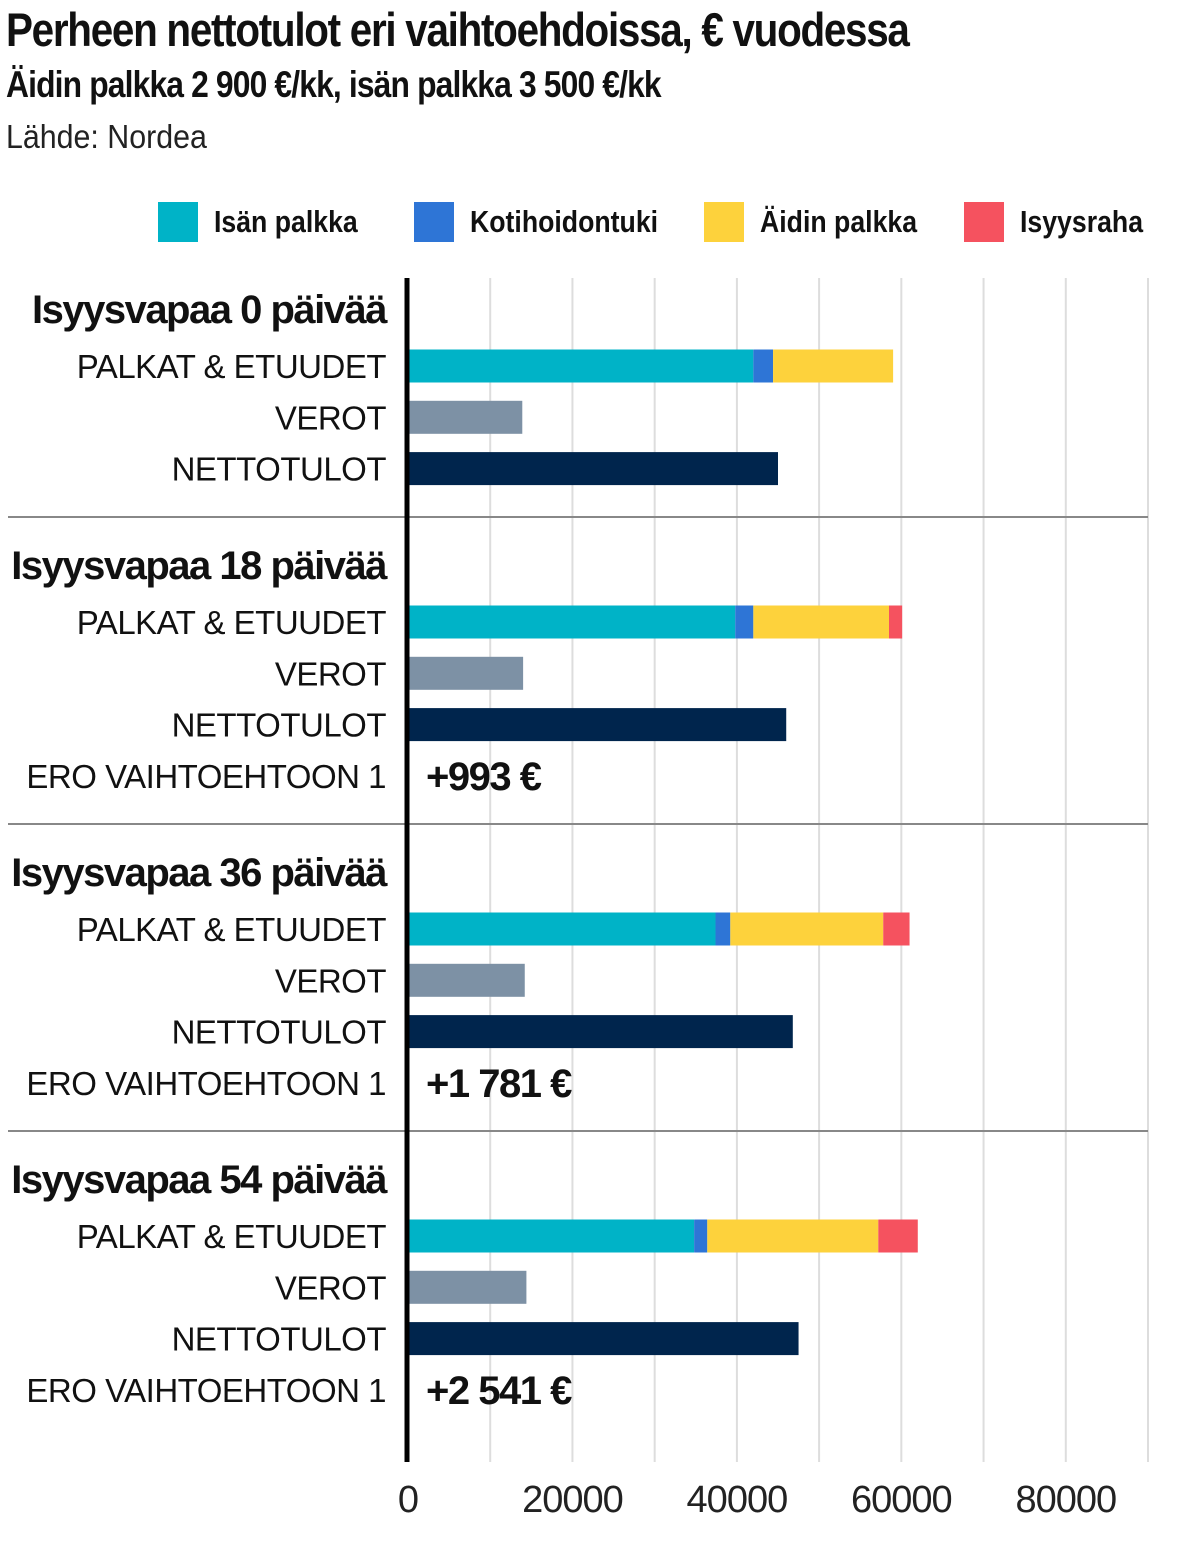 This screenshot has width=1199, height=1567. Describe the element at coordinates (499, 1084) in the screenshot. I see `diff-value: +1 781 €` at that location.